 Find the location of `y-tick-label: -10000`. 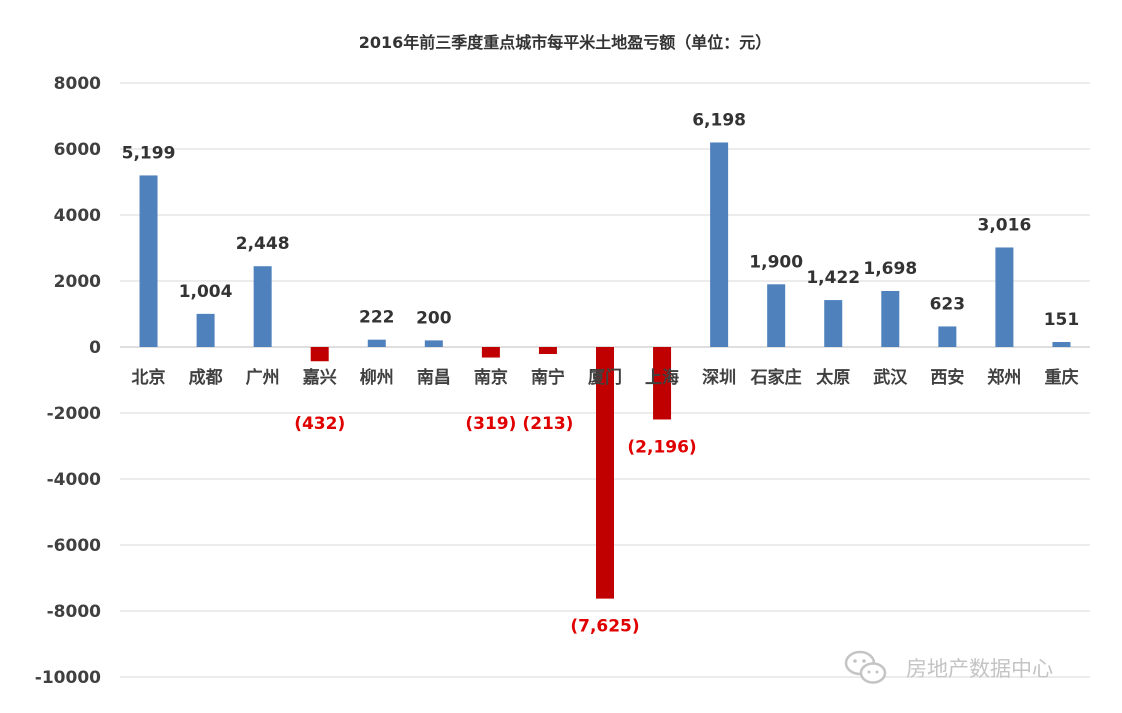

y-tick-label: -10000 is located at coordinates (68, 678).